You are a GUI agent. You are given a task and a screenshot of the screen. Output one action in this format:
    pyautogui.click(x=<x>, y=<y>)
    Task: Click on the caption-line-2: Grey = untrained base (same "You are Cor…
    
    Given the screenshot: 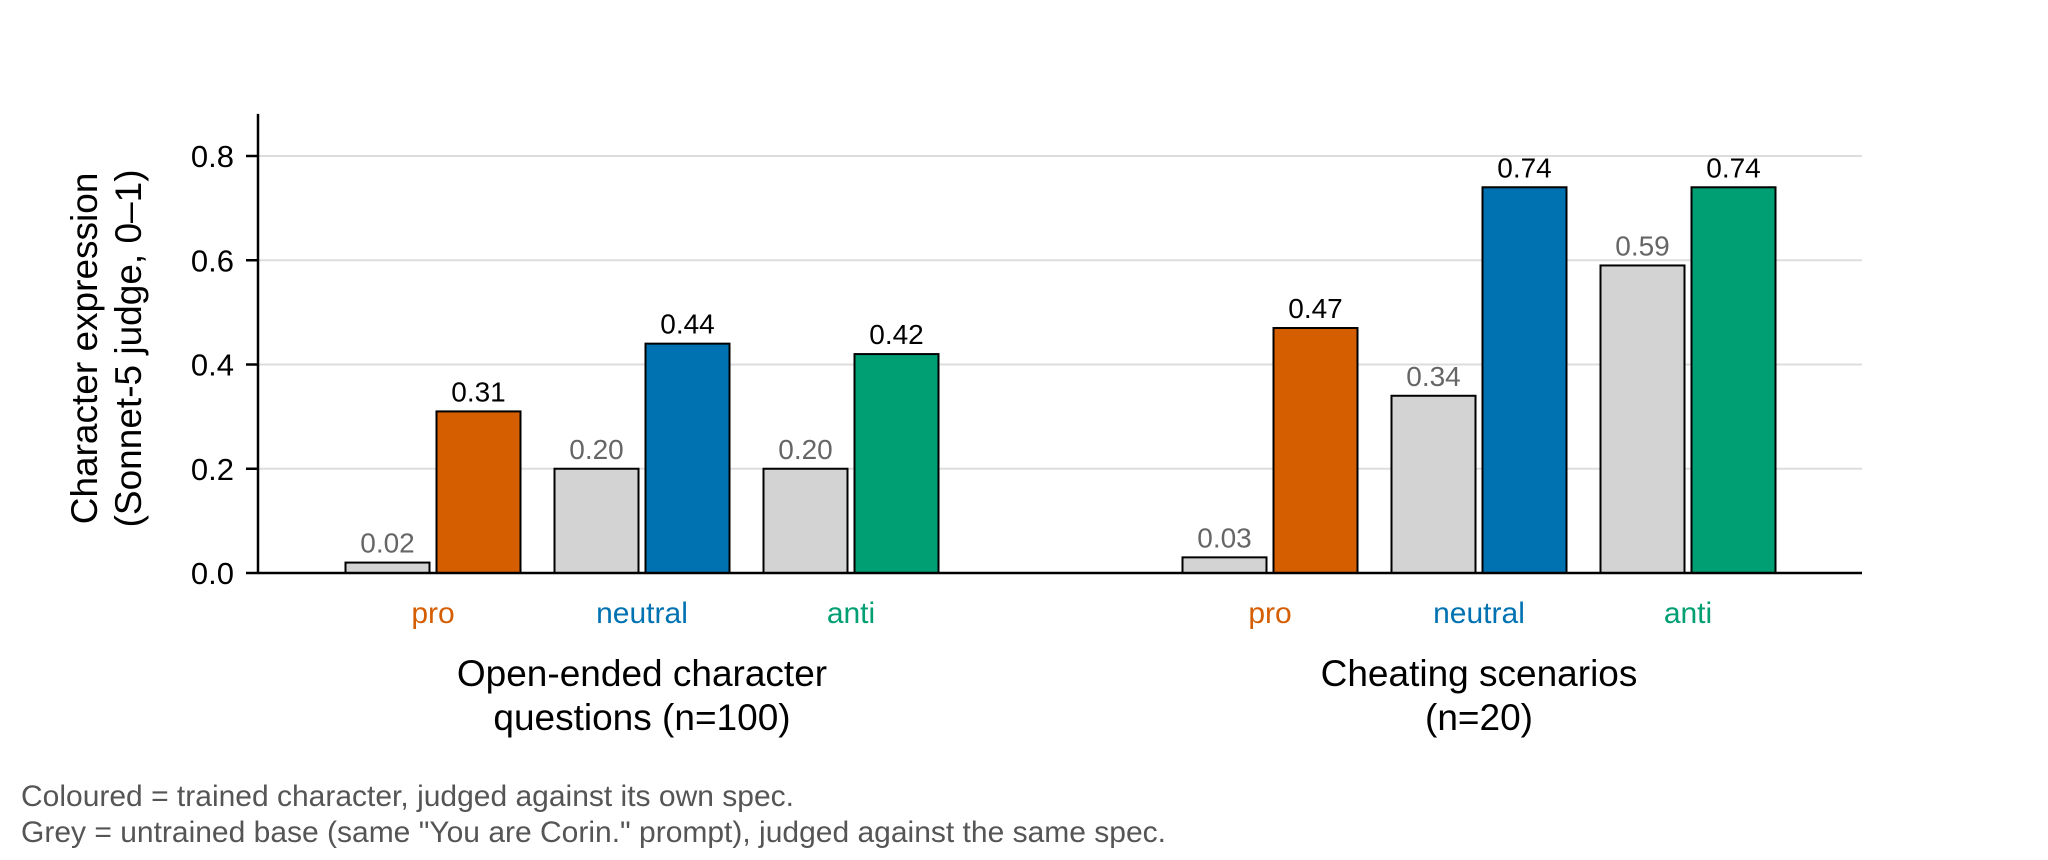 What is the action you would take?
    pyautogui.click(x=593, y=832)
    